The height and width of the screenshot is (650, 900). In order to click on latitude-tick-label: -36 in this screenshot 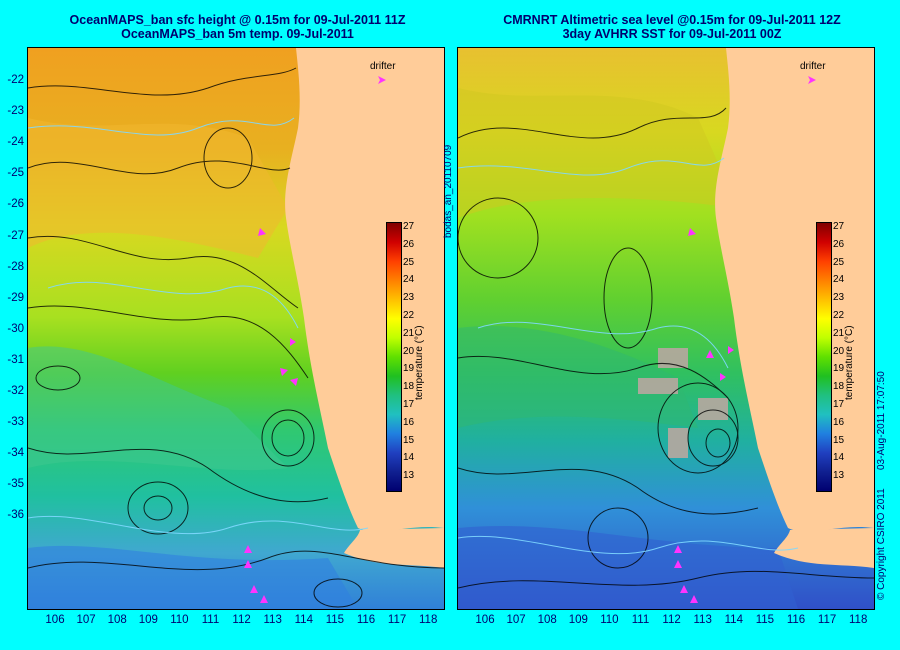, I will do `click(15, 515)`.